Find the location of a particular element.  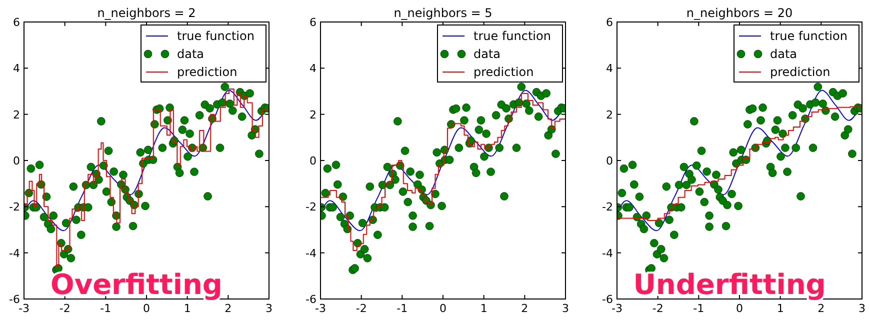

annotation: Underfitting is located at coordinates (729, 284).